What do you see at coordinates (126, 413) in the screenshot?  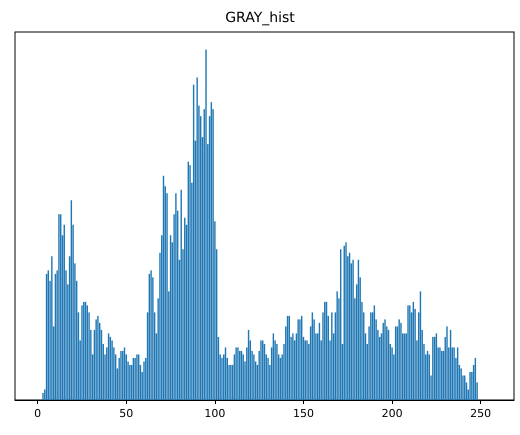 I see `x-tick-label: 50` at bounding box center [126, 413].